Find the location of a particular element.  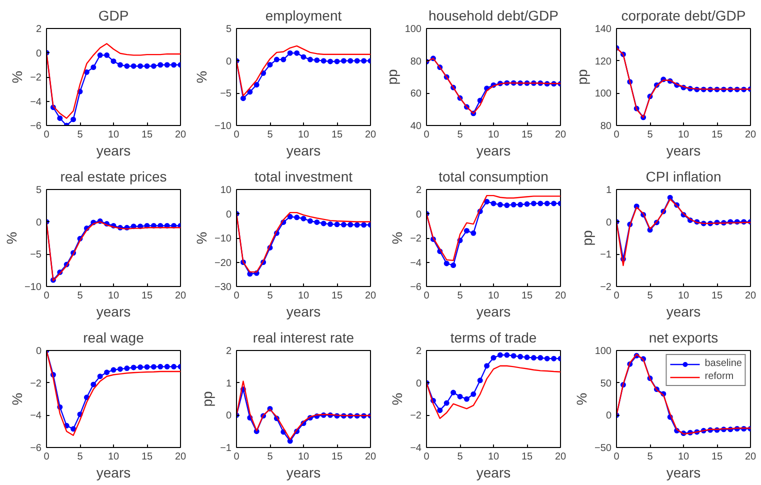

legend-label: baseline is located at coordinates (723, 363).